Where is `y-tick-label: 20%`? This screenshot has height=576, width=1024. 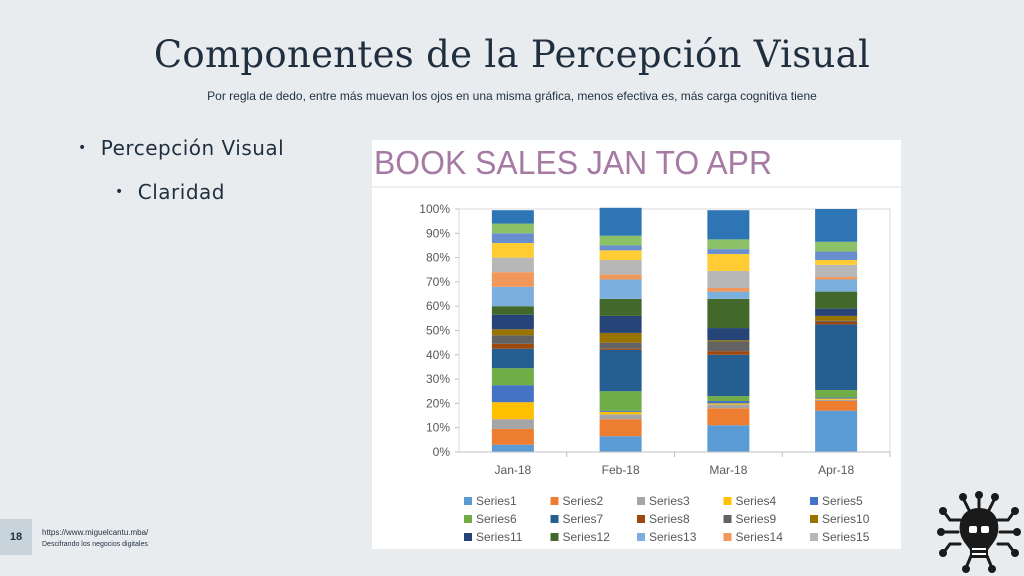
y-tick-label: 20% is located at coordinates (438, 403).